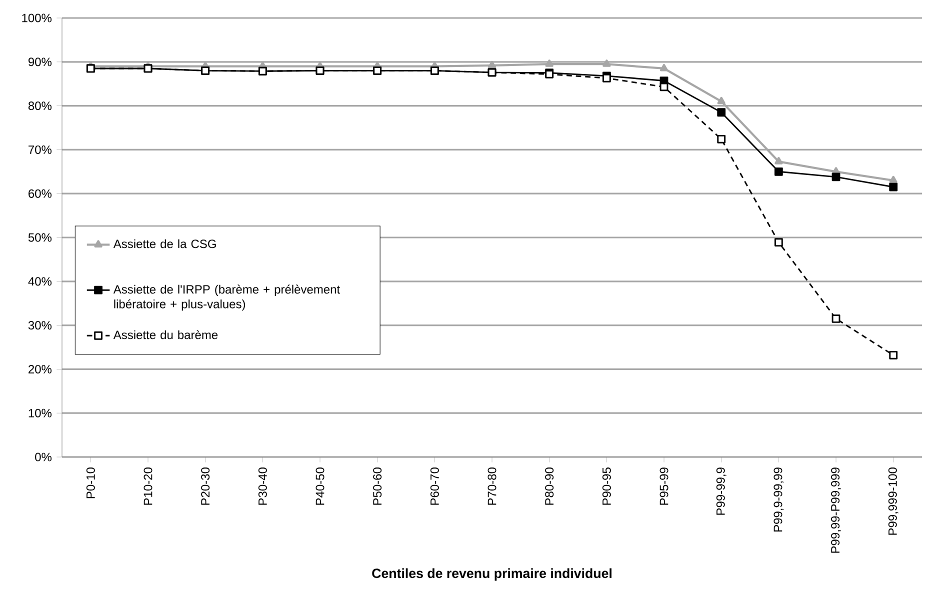  What do you see at coordinates (836, 510) in the screenshot?
I see `x-tick-label: P99,99-P99,999` at bounding box center [836, 510].